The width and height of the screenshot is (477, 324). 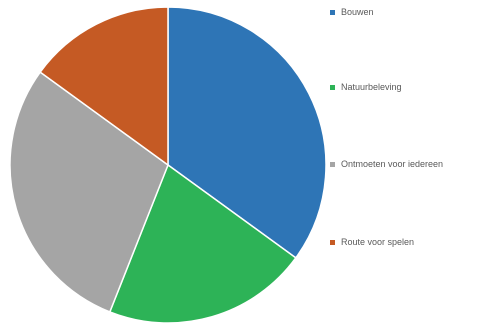 I want to click on legend-swatch-route-voor-spelen, so click(x=332, y=242).